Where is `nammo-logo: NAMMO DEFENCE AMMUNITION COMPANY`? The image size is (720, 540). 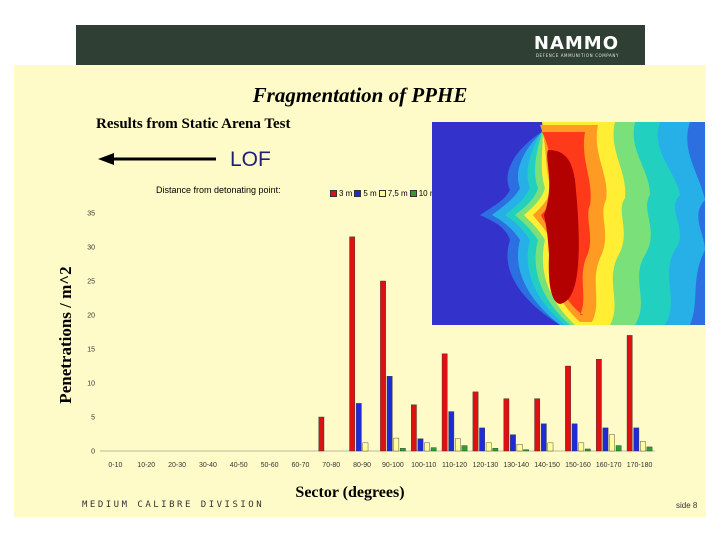
nammo-logo: NAMMO DEFENCE AMMUNITION COMPANY is located at coordinates (576, 47).